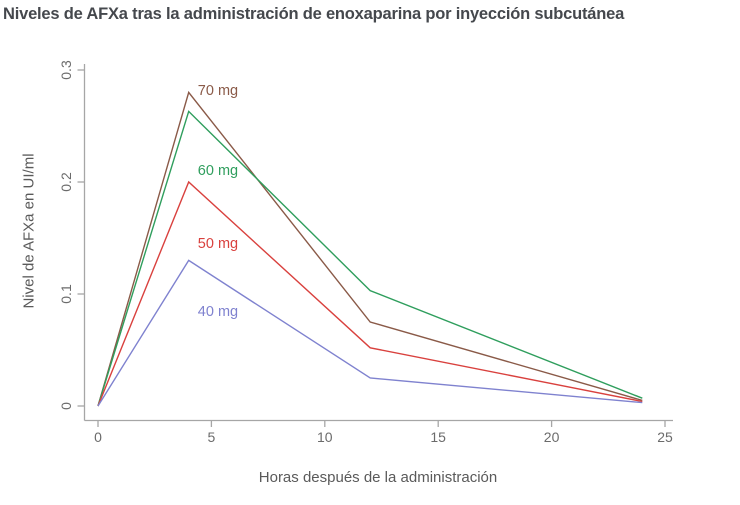 The width and height of the screenshot is (740, 505). What do you see at coordinates (218, 91) in the screenshot?
I see `series-label-70-mg: 70 mg` at bounding box center [218, 91].